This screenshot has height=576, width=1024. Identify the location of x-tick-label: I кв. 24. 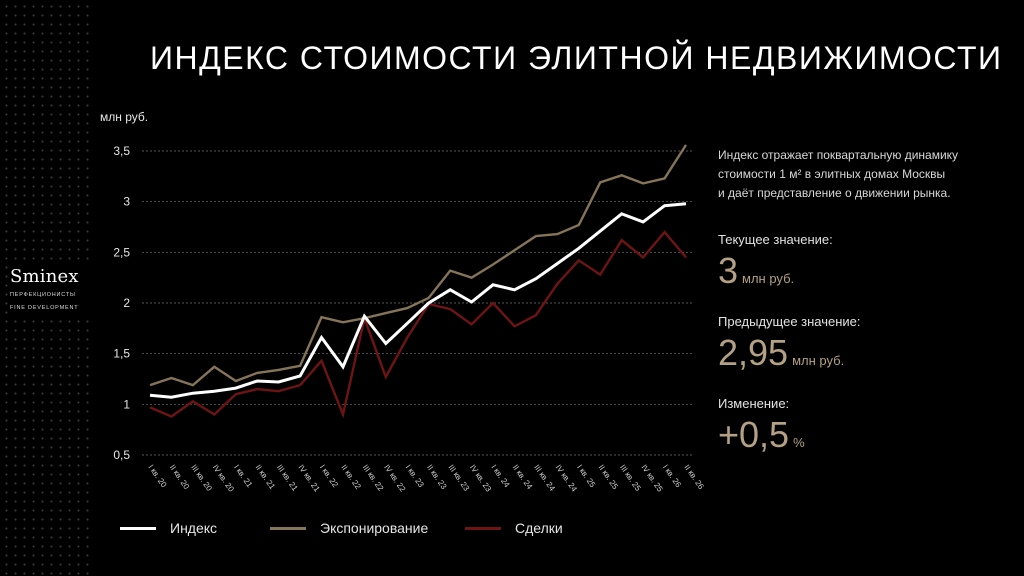
(500, 476).